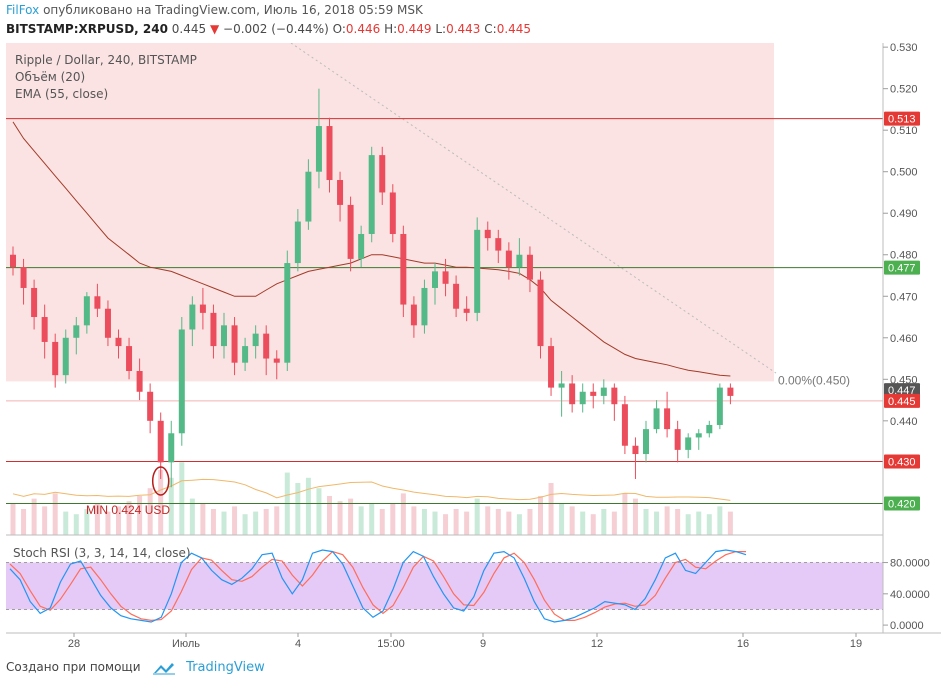  I want to click on footer: Создано при помощи TradingView, so click(135, 667).